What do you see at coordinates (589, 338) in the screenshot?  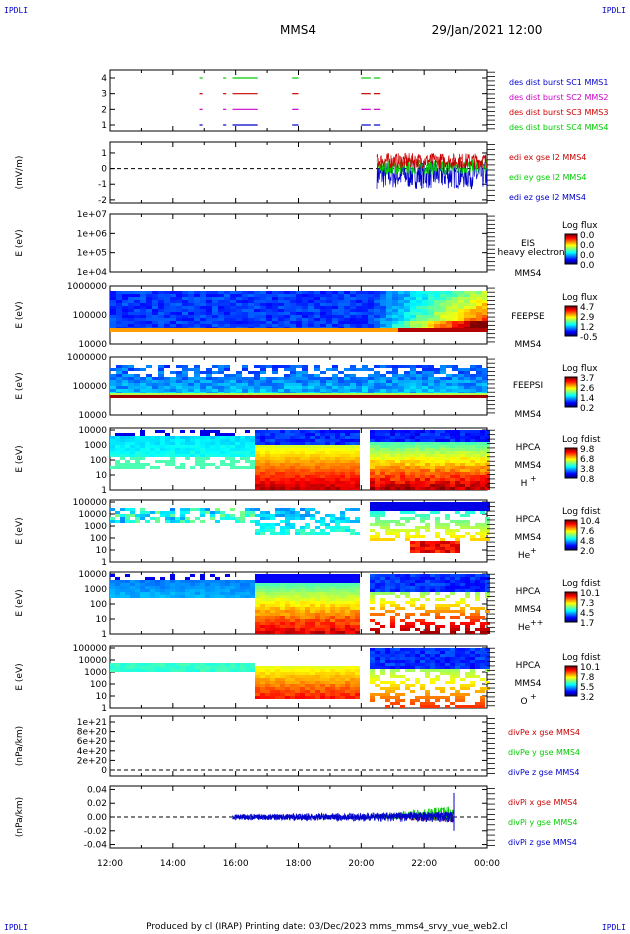 I see `colorbar-label: -0.5` at bounding box center [589, 338].